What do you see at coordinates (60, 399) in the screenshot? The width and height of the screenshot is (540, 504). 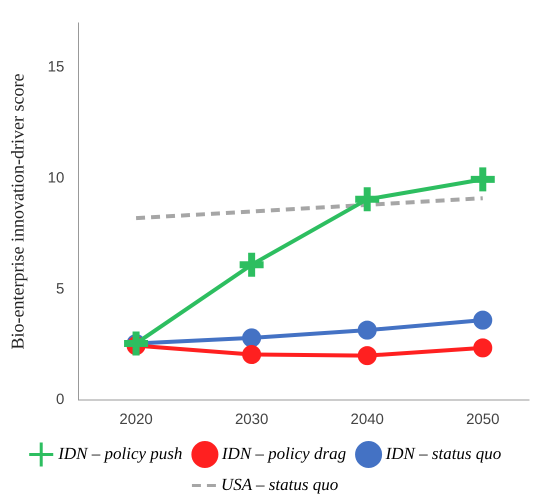 I see `y-tick-label: 0` at bounding box center [60, 399].